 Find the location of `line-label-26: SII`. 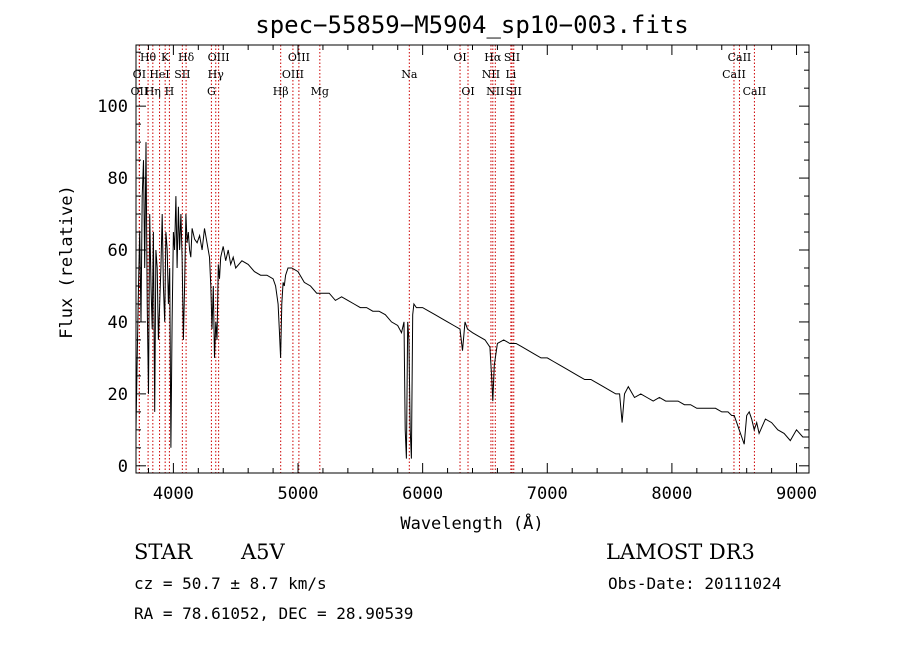

line-label-26: SII is located at coordinates (514, 91).